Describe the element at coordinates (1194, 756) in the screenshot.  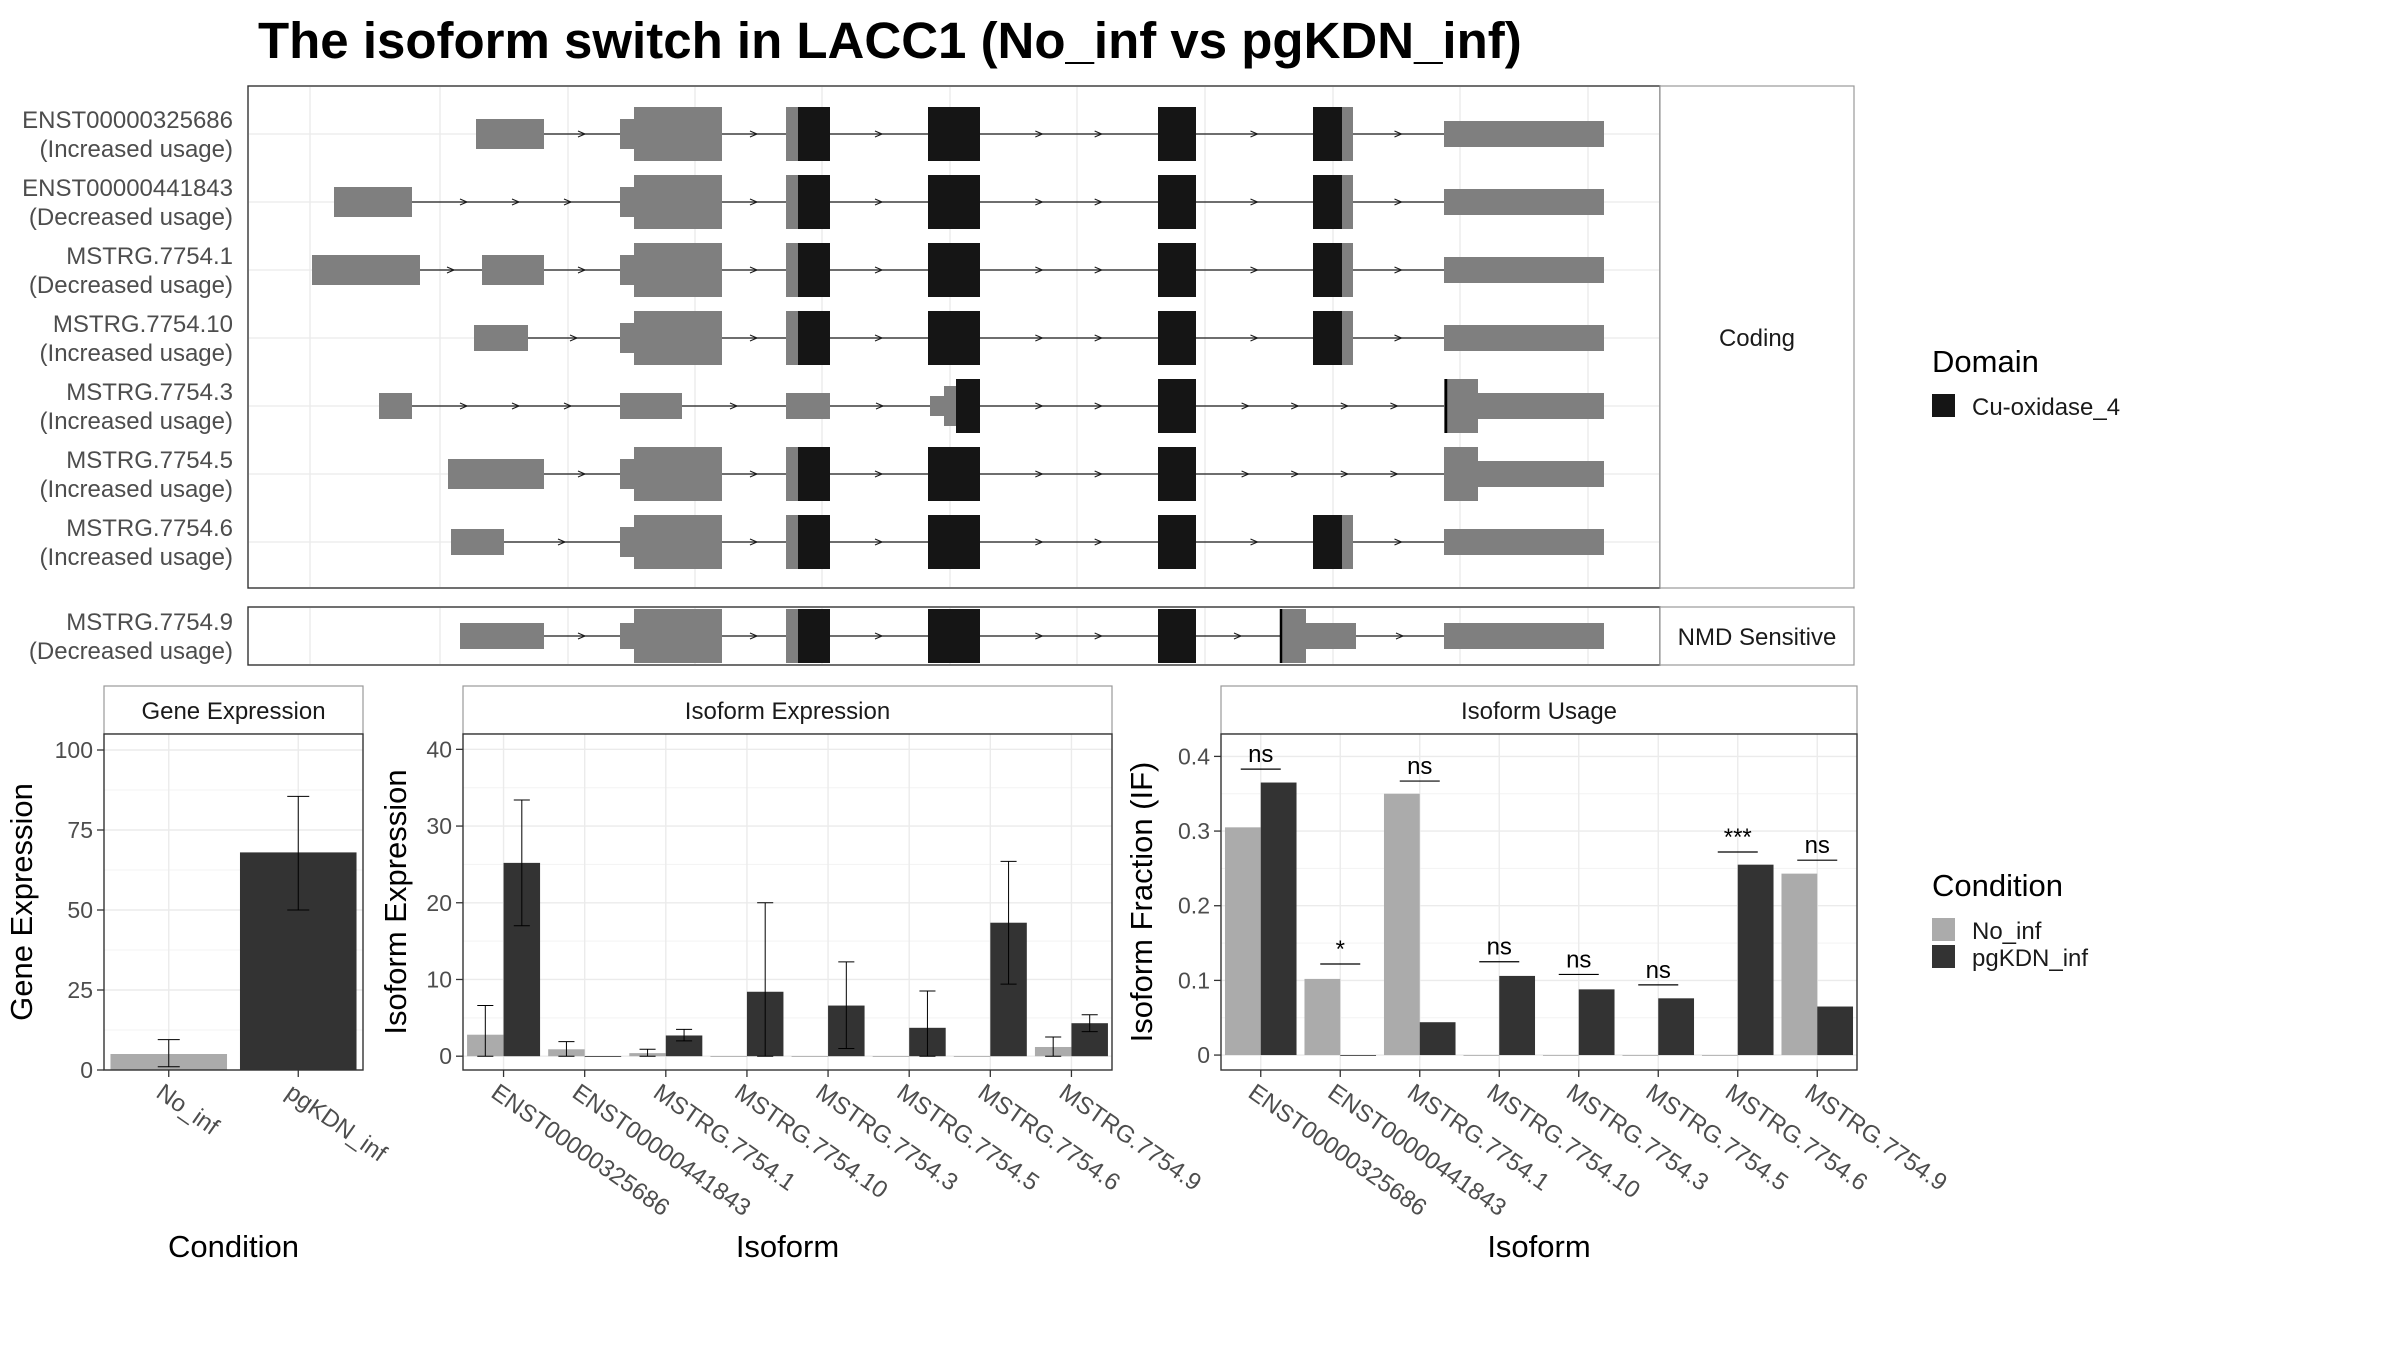
I see `y-tick-label: 0.4` at that location.